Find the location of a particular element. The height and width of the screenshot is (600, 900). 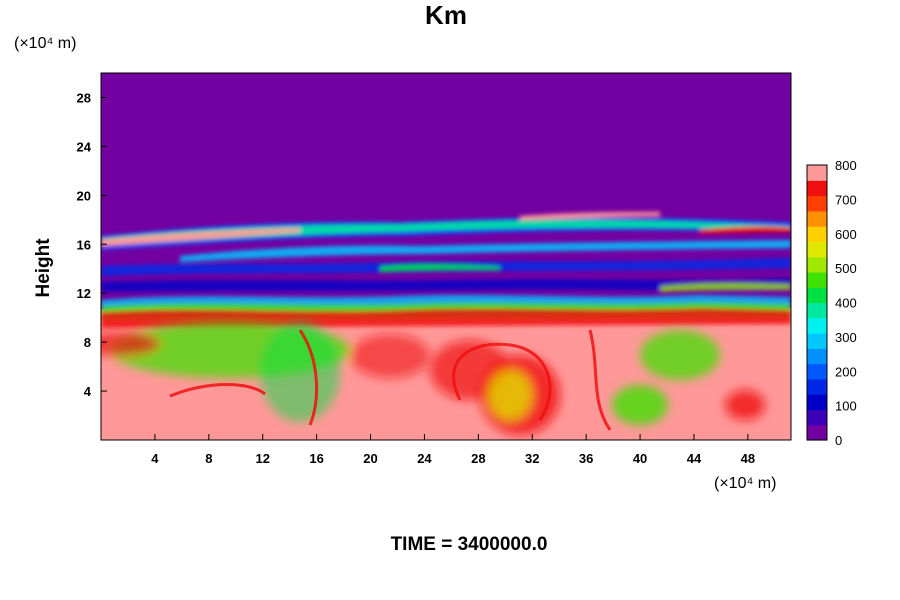

x-tick-label: 16 is located at coordinates (316, 458).